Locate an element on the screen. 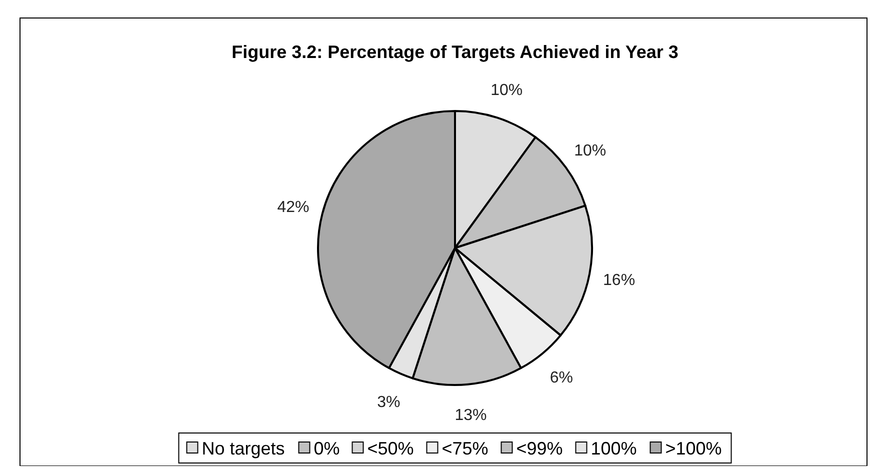 The image size is (887, 474). data-label: 13% is located at coordinates (470, 415).